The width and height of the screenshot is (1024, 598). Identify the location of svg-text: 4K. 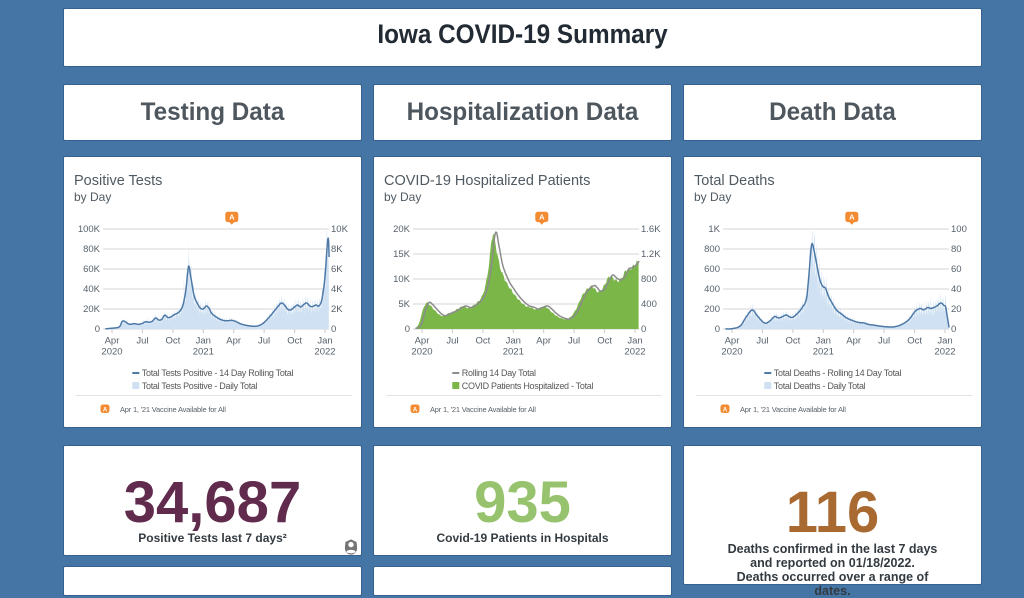
(337, 289).